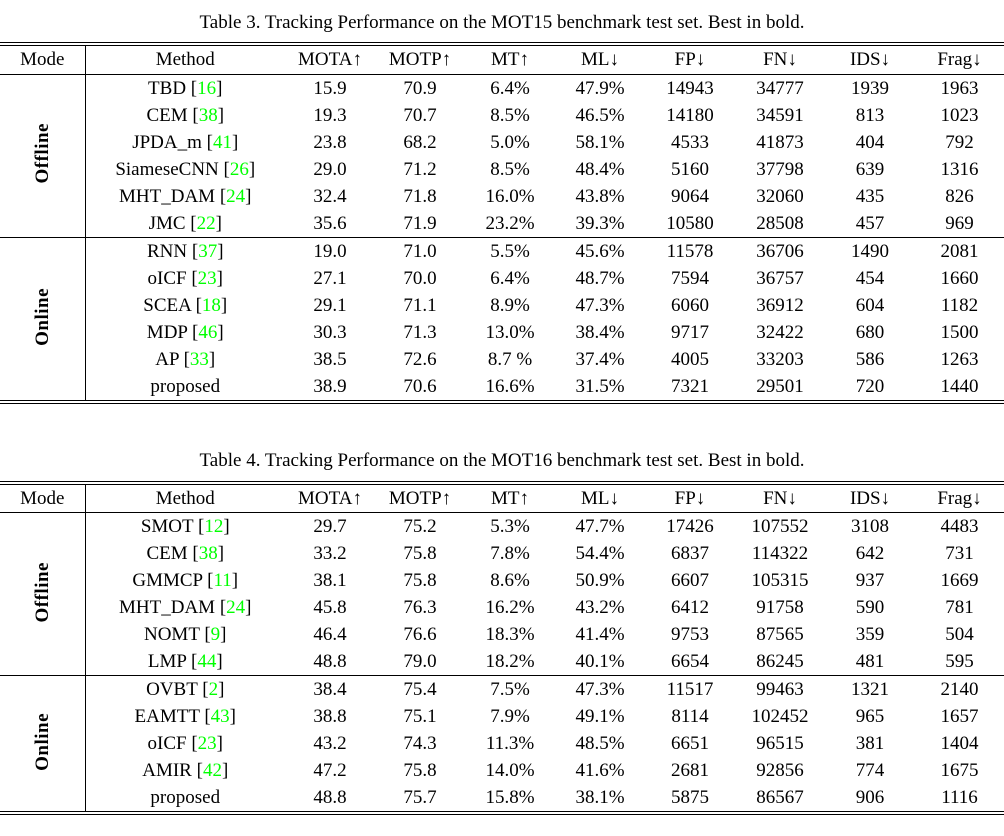 The height and width of the screenshot is (836, 1004). What do you see at coordinates (510, 196) in the screenshot?
I see `metric-value: 16.0%` at bounding box center [510, 196].